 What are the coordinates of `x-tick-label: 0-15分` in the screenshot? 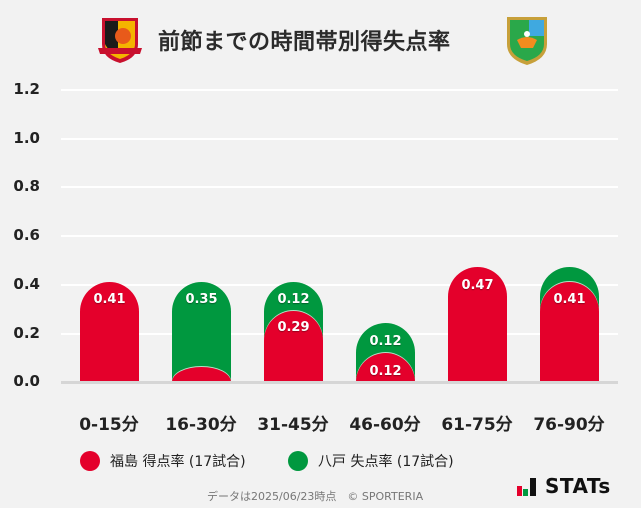 It's located at (109, 425).